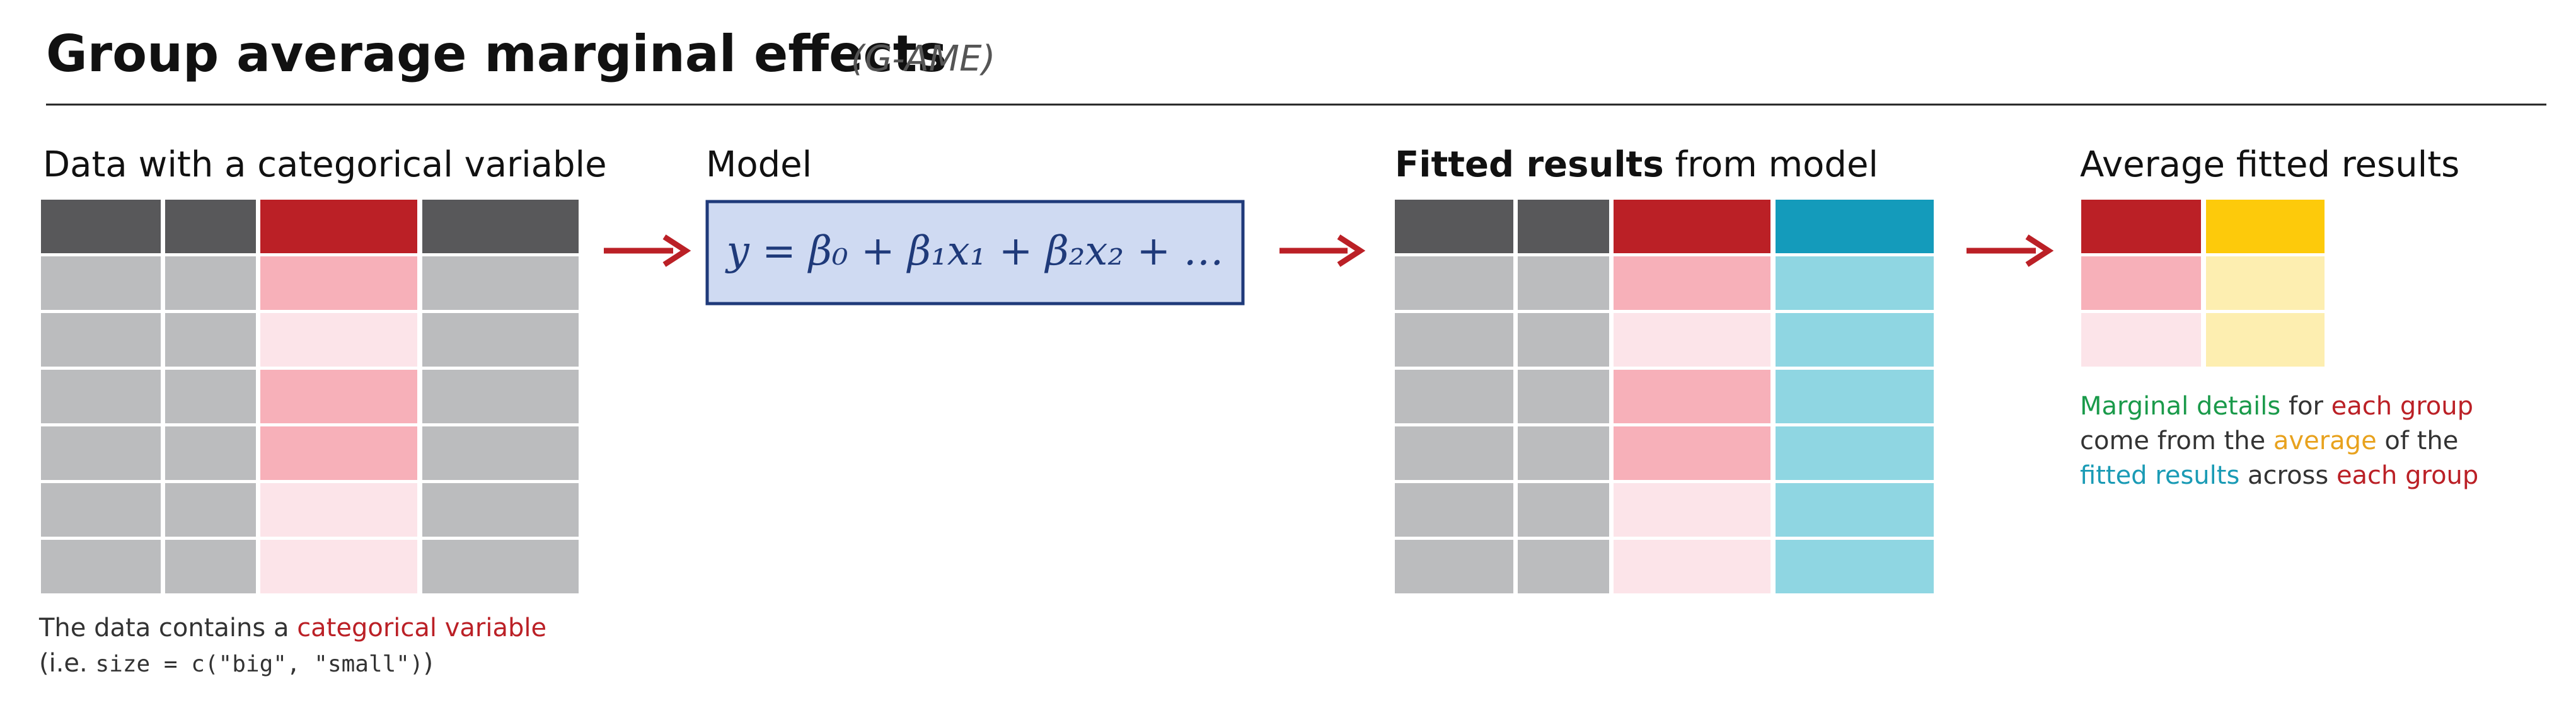 This screenshot has height=708, width=2576. I want to click on caption: come from the average of the, so click(2269, 440).